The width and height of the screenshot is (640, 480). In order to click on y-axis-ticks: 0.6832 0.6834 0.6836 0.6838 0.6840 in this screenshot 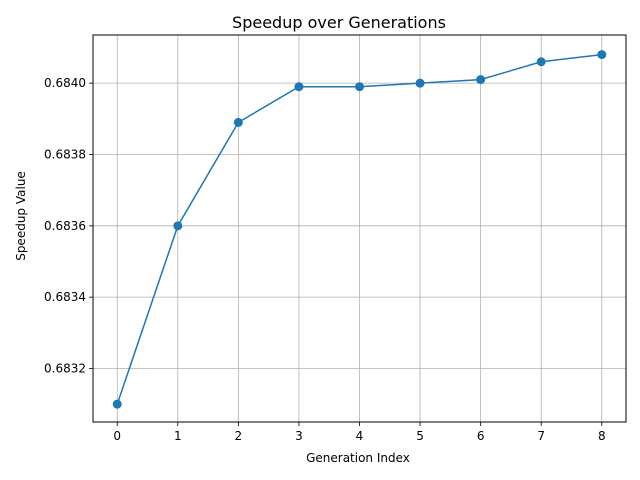, I will do `click(68, 225)`.